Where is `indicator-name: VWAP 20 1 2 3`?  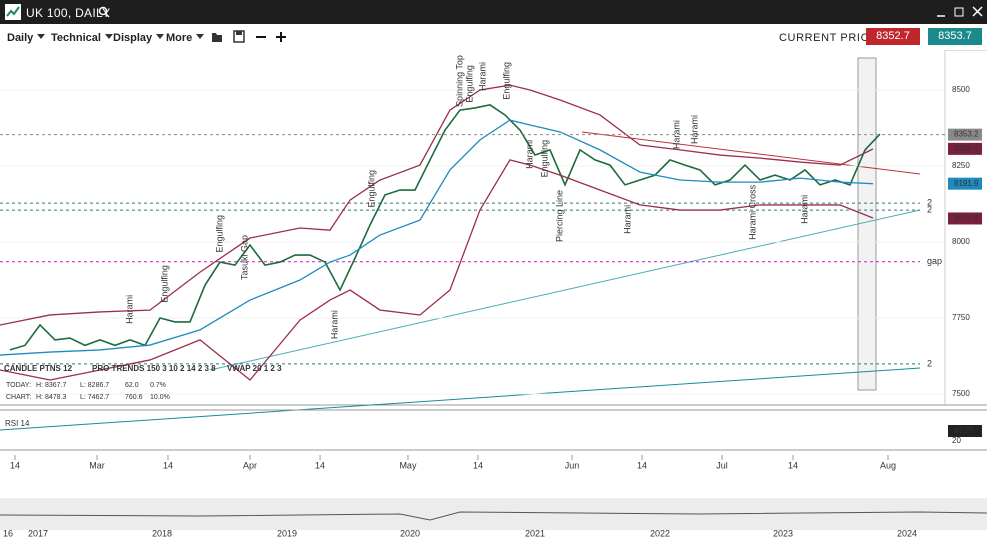 indicator-name: VWAP 20 1 2 3 is located at coordinates (254, 368).